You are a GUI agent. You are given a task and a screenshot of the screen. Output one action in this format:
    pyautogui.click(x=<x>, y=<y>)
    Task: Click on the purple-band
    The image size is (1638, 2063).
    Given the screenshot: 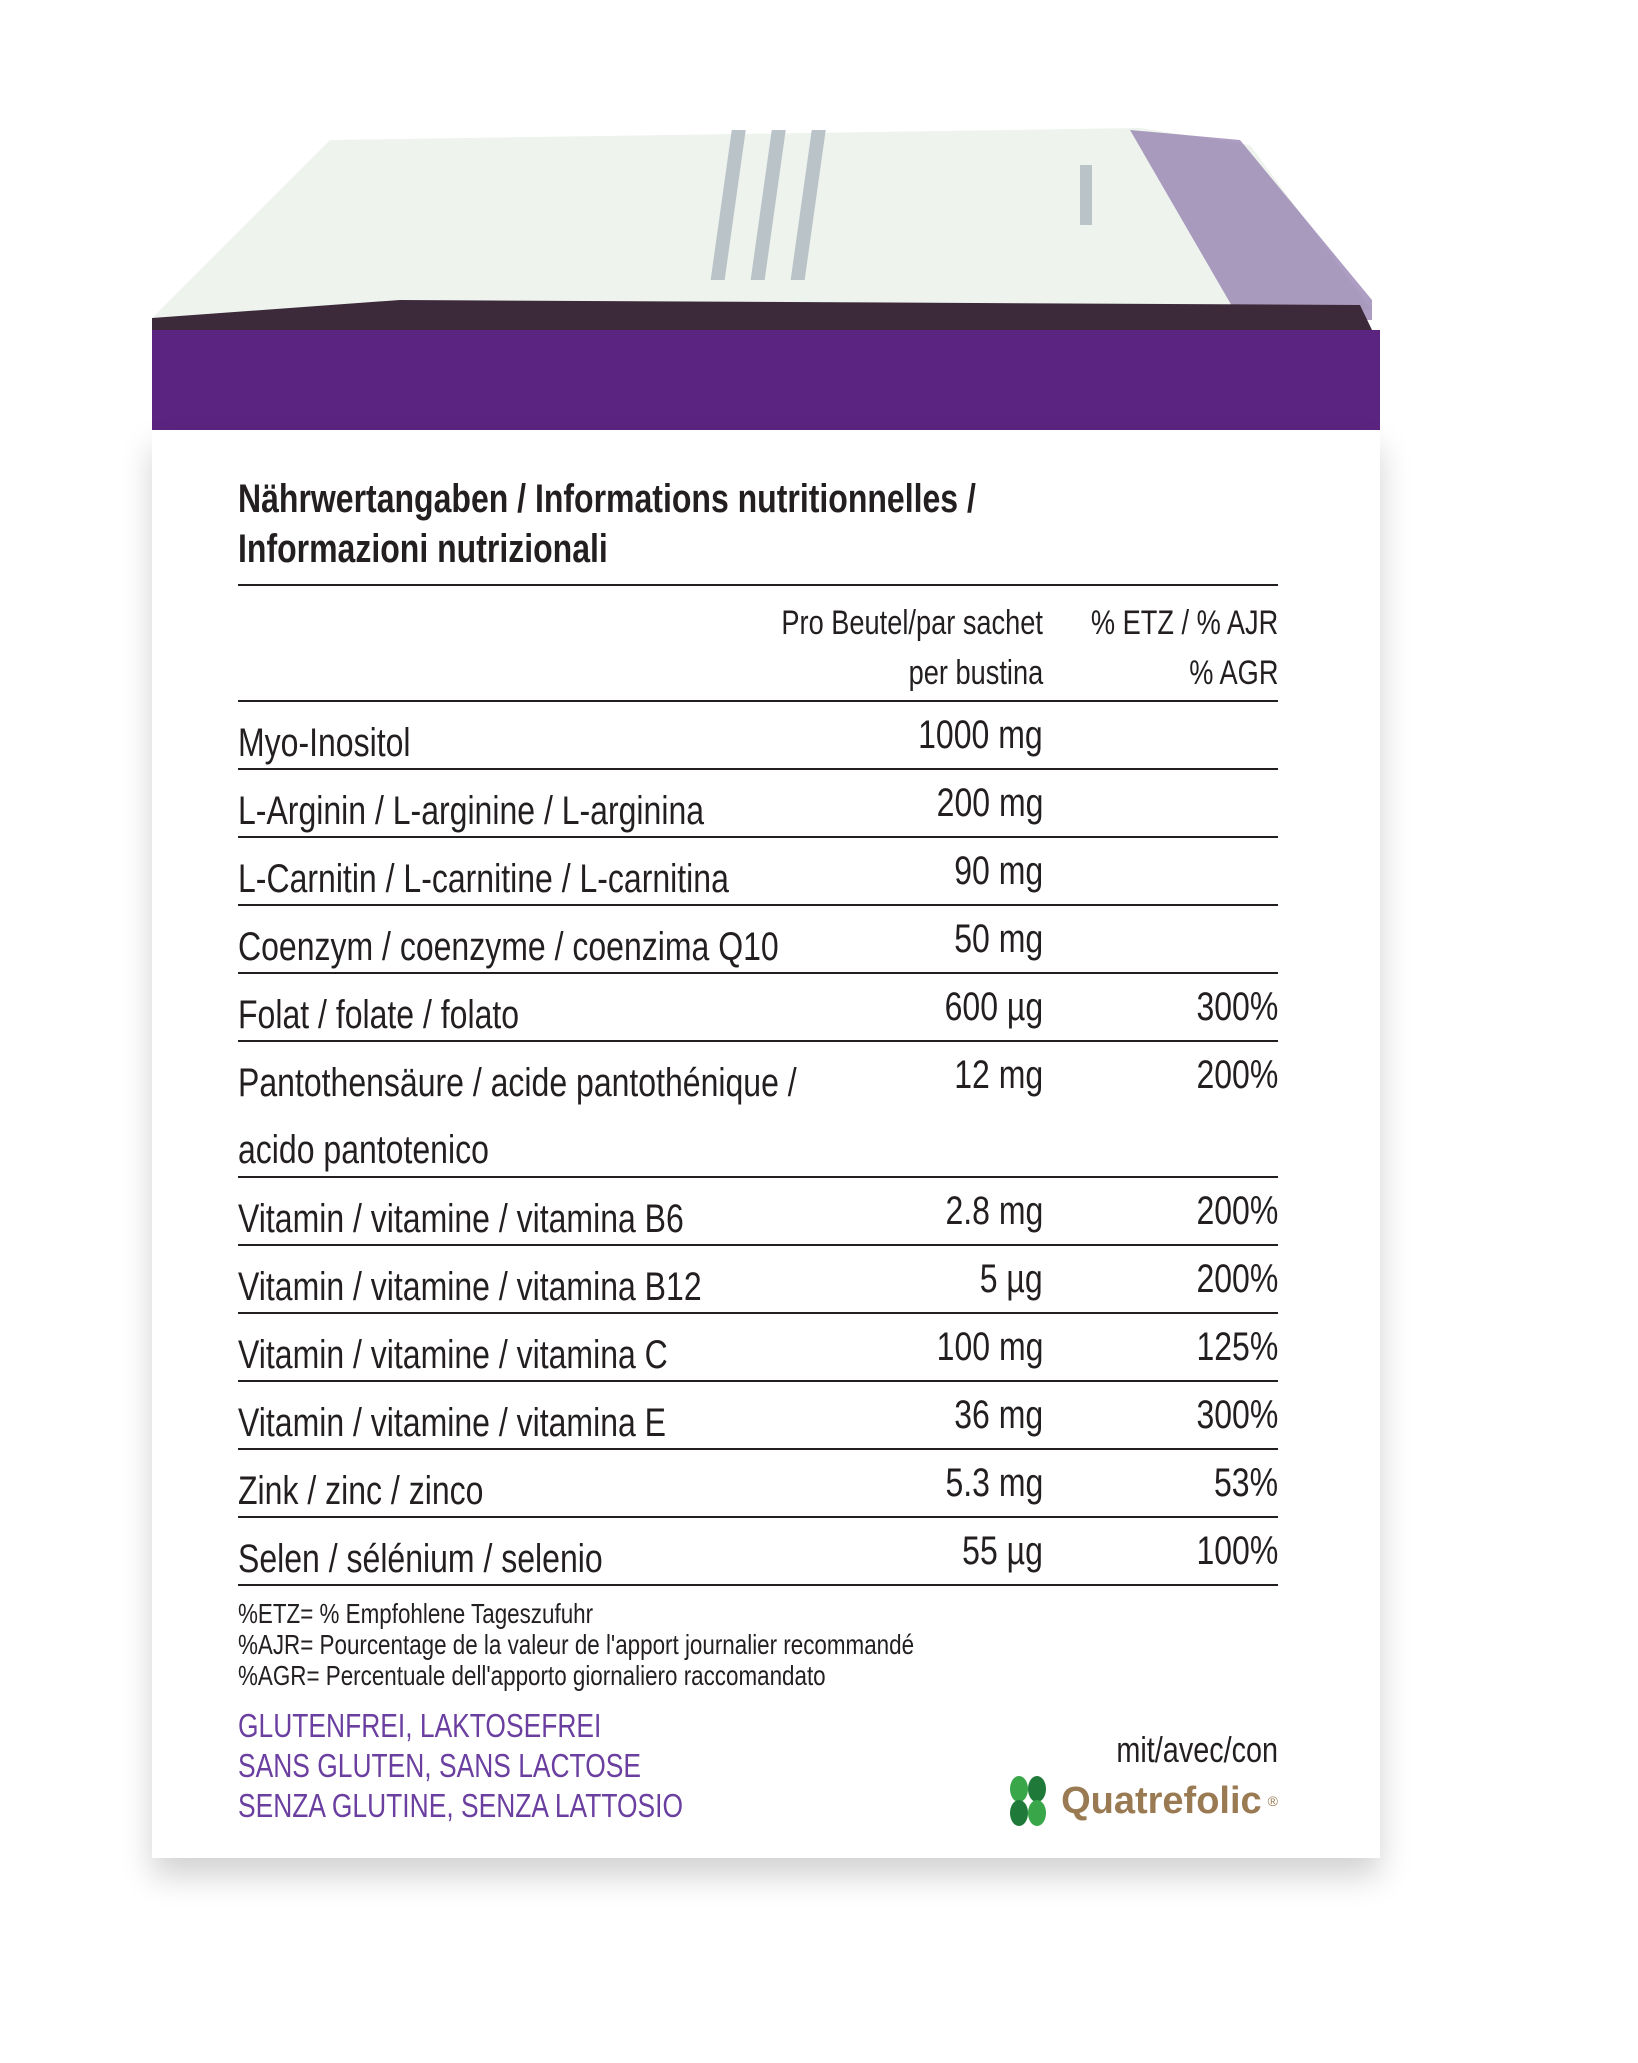 What is the action you would take?
    pyautogui.click(x=766, y=381)
    